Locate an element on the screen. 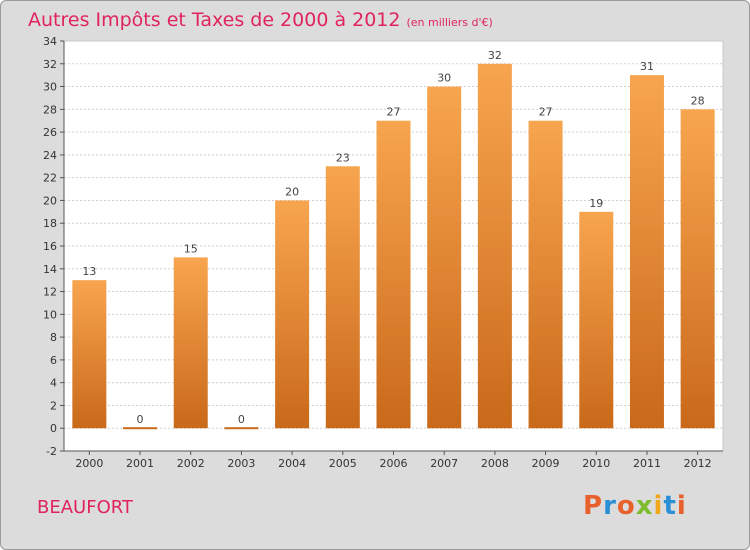 This screenshot has width=750, height=550. y-tick-label: -2 is located at coordinates (51, 451).